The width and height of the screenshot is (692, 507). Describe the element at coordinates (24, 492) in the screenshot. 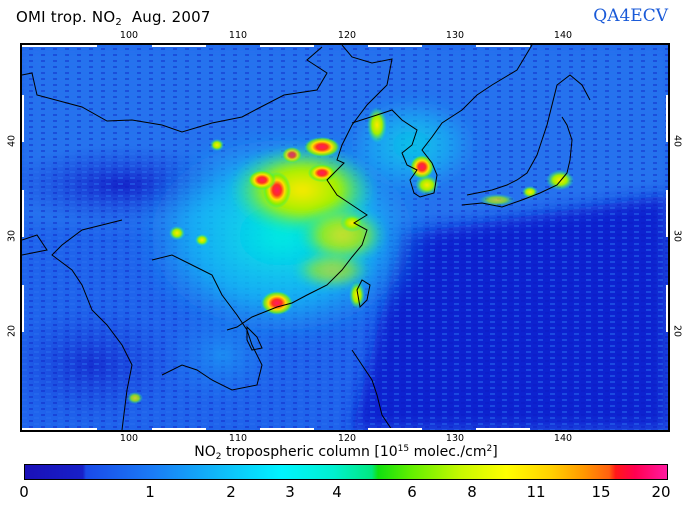

I see `colorbar-tick: 0` at that location.